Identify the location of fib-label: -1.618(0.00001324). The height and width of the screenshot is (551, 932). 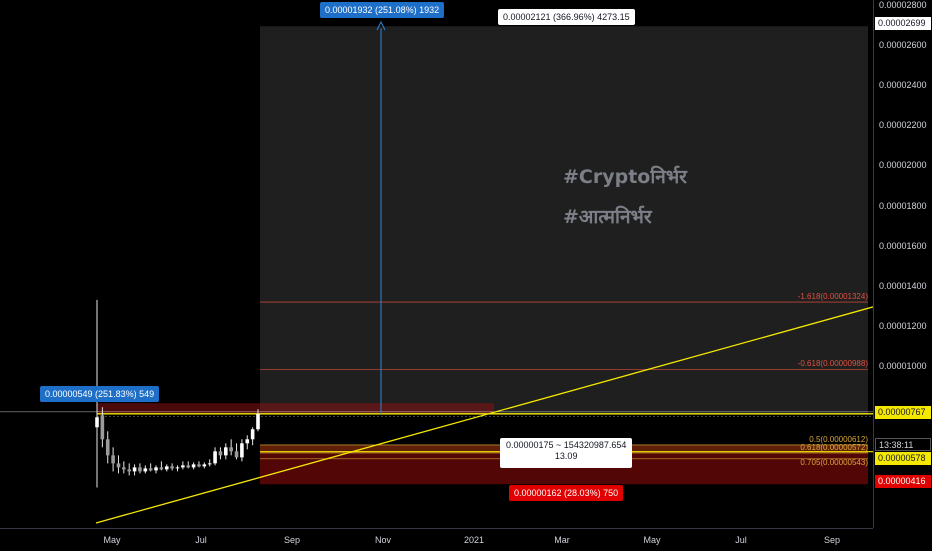
(832, 297).